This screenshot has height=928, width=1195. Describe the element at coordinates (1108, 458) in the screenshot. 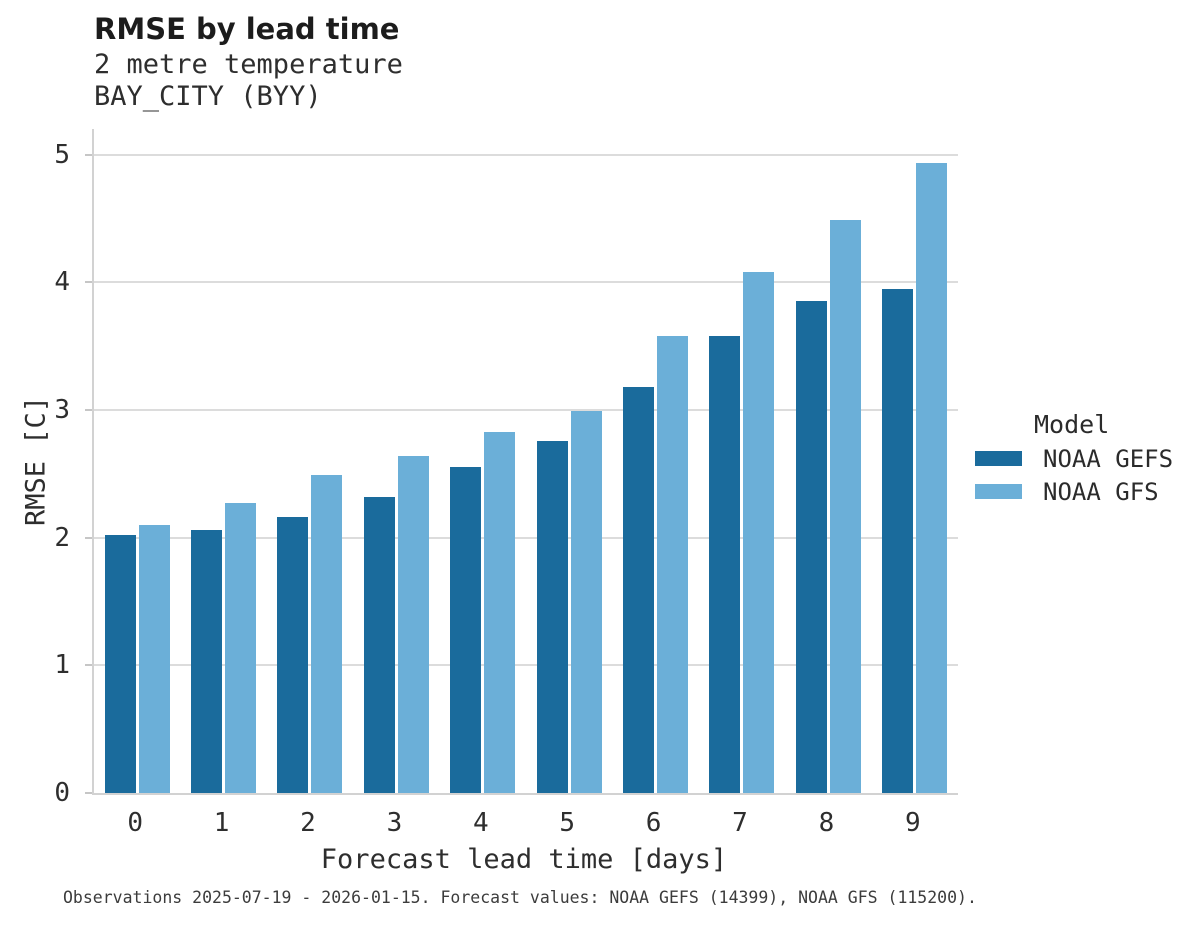

I see `legend-label-noaa-gefs: NOAA GEFS` at that location.